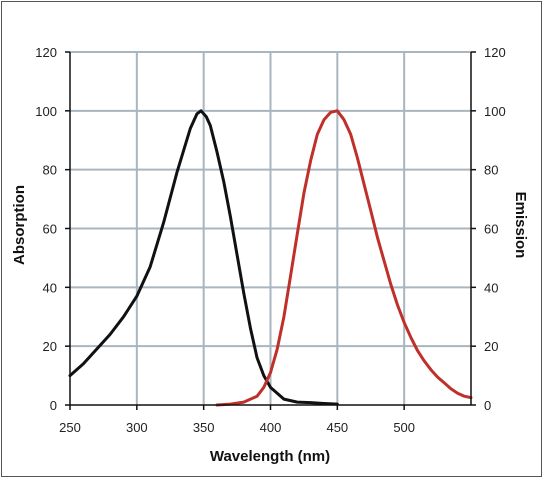 This screenshot has height=480, width=545. What do you see at coordinates (204, 427) in the screenshot?
I see `x-tick-label: 350` at bounding box center [204, 427].